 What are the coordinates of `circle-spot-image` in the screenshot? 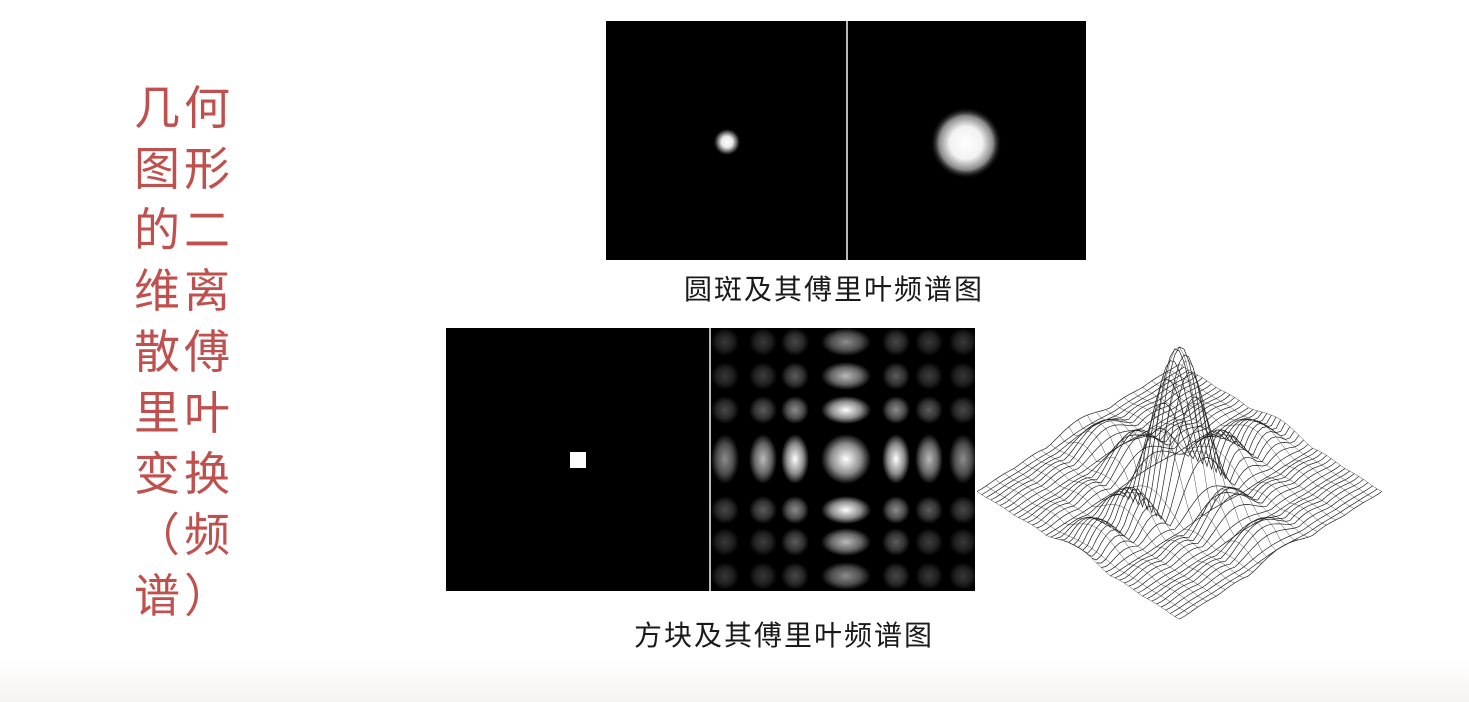 It's located at (726, 140).